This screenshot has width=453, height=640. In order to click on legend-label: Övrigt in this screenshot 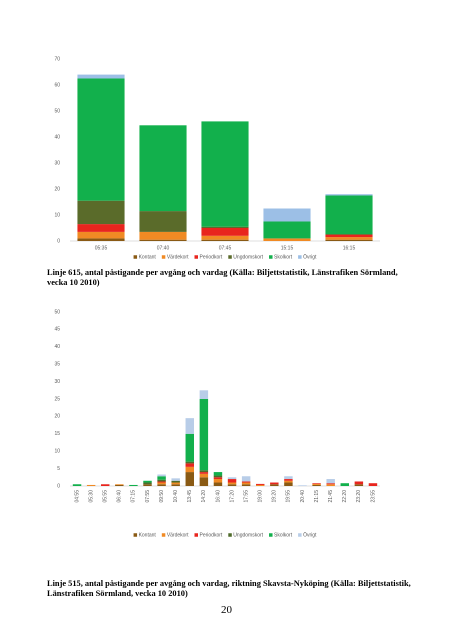, I will do `click(310, 256)`.